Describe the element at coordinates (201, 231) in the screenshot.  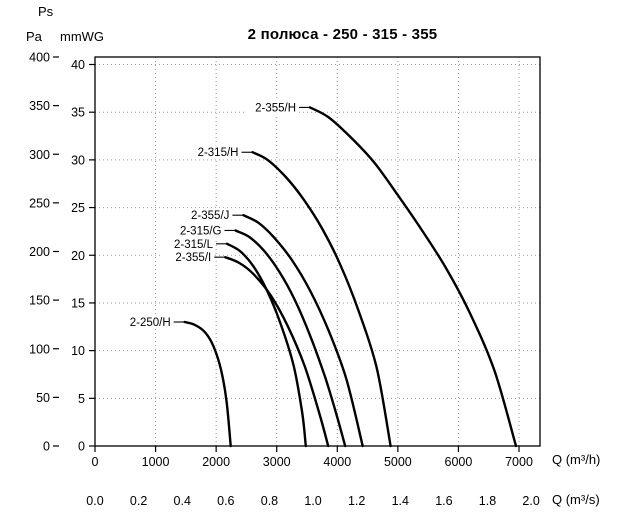
I see `svg-text: 2-315/G` at that location.